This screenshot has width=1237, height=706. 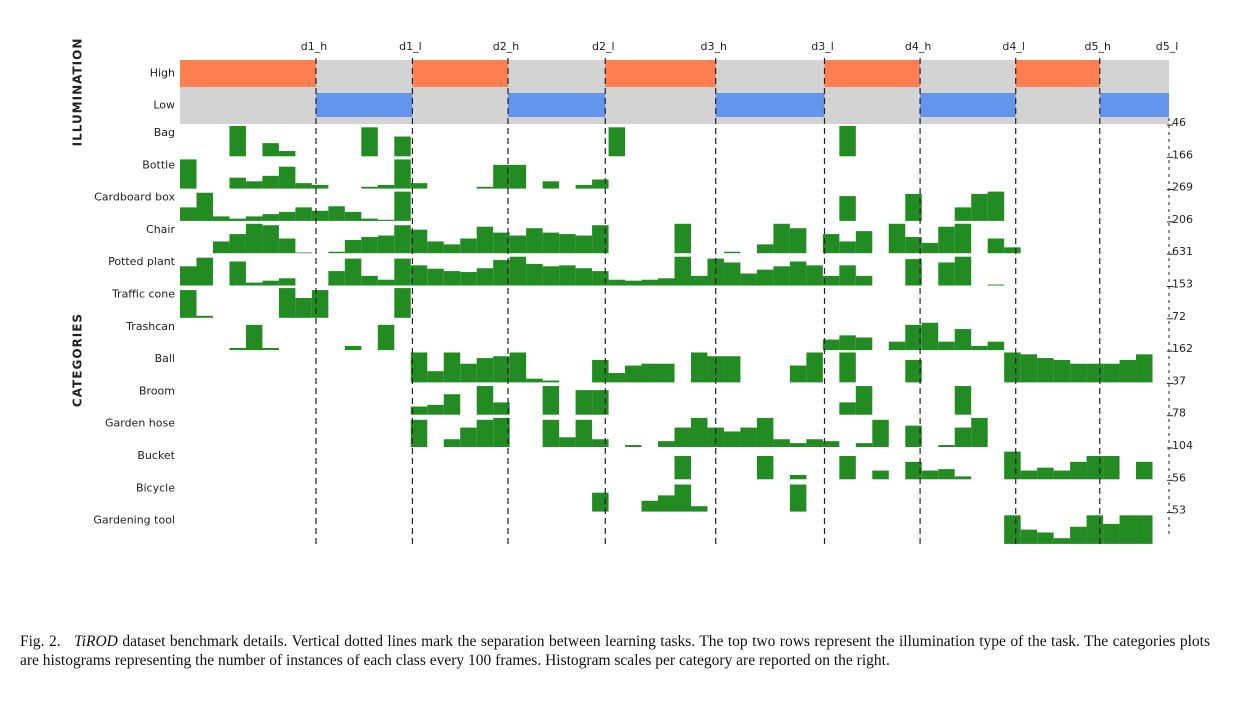 What do you see at coordinates (822, 46) in the screenshot?
I see `task-label: d3_l` at bounding box center [822, 46].